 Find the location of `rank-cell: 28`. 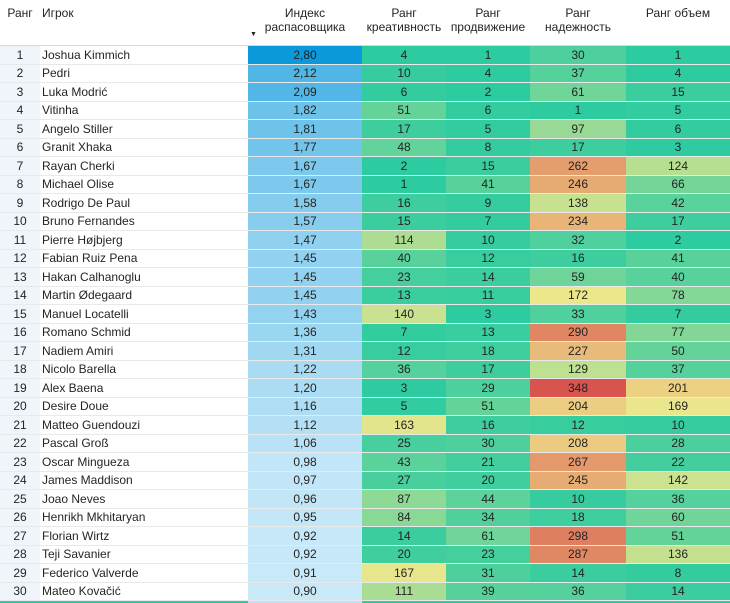

rank-cell: 28 is located at coordinates (20, 554).